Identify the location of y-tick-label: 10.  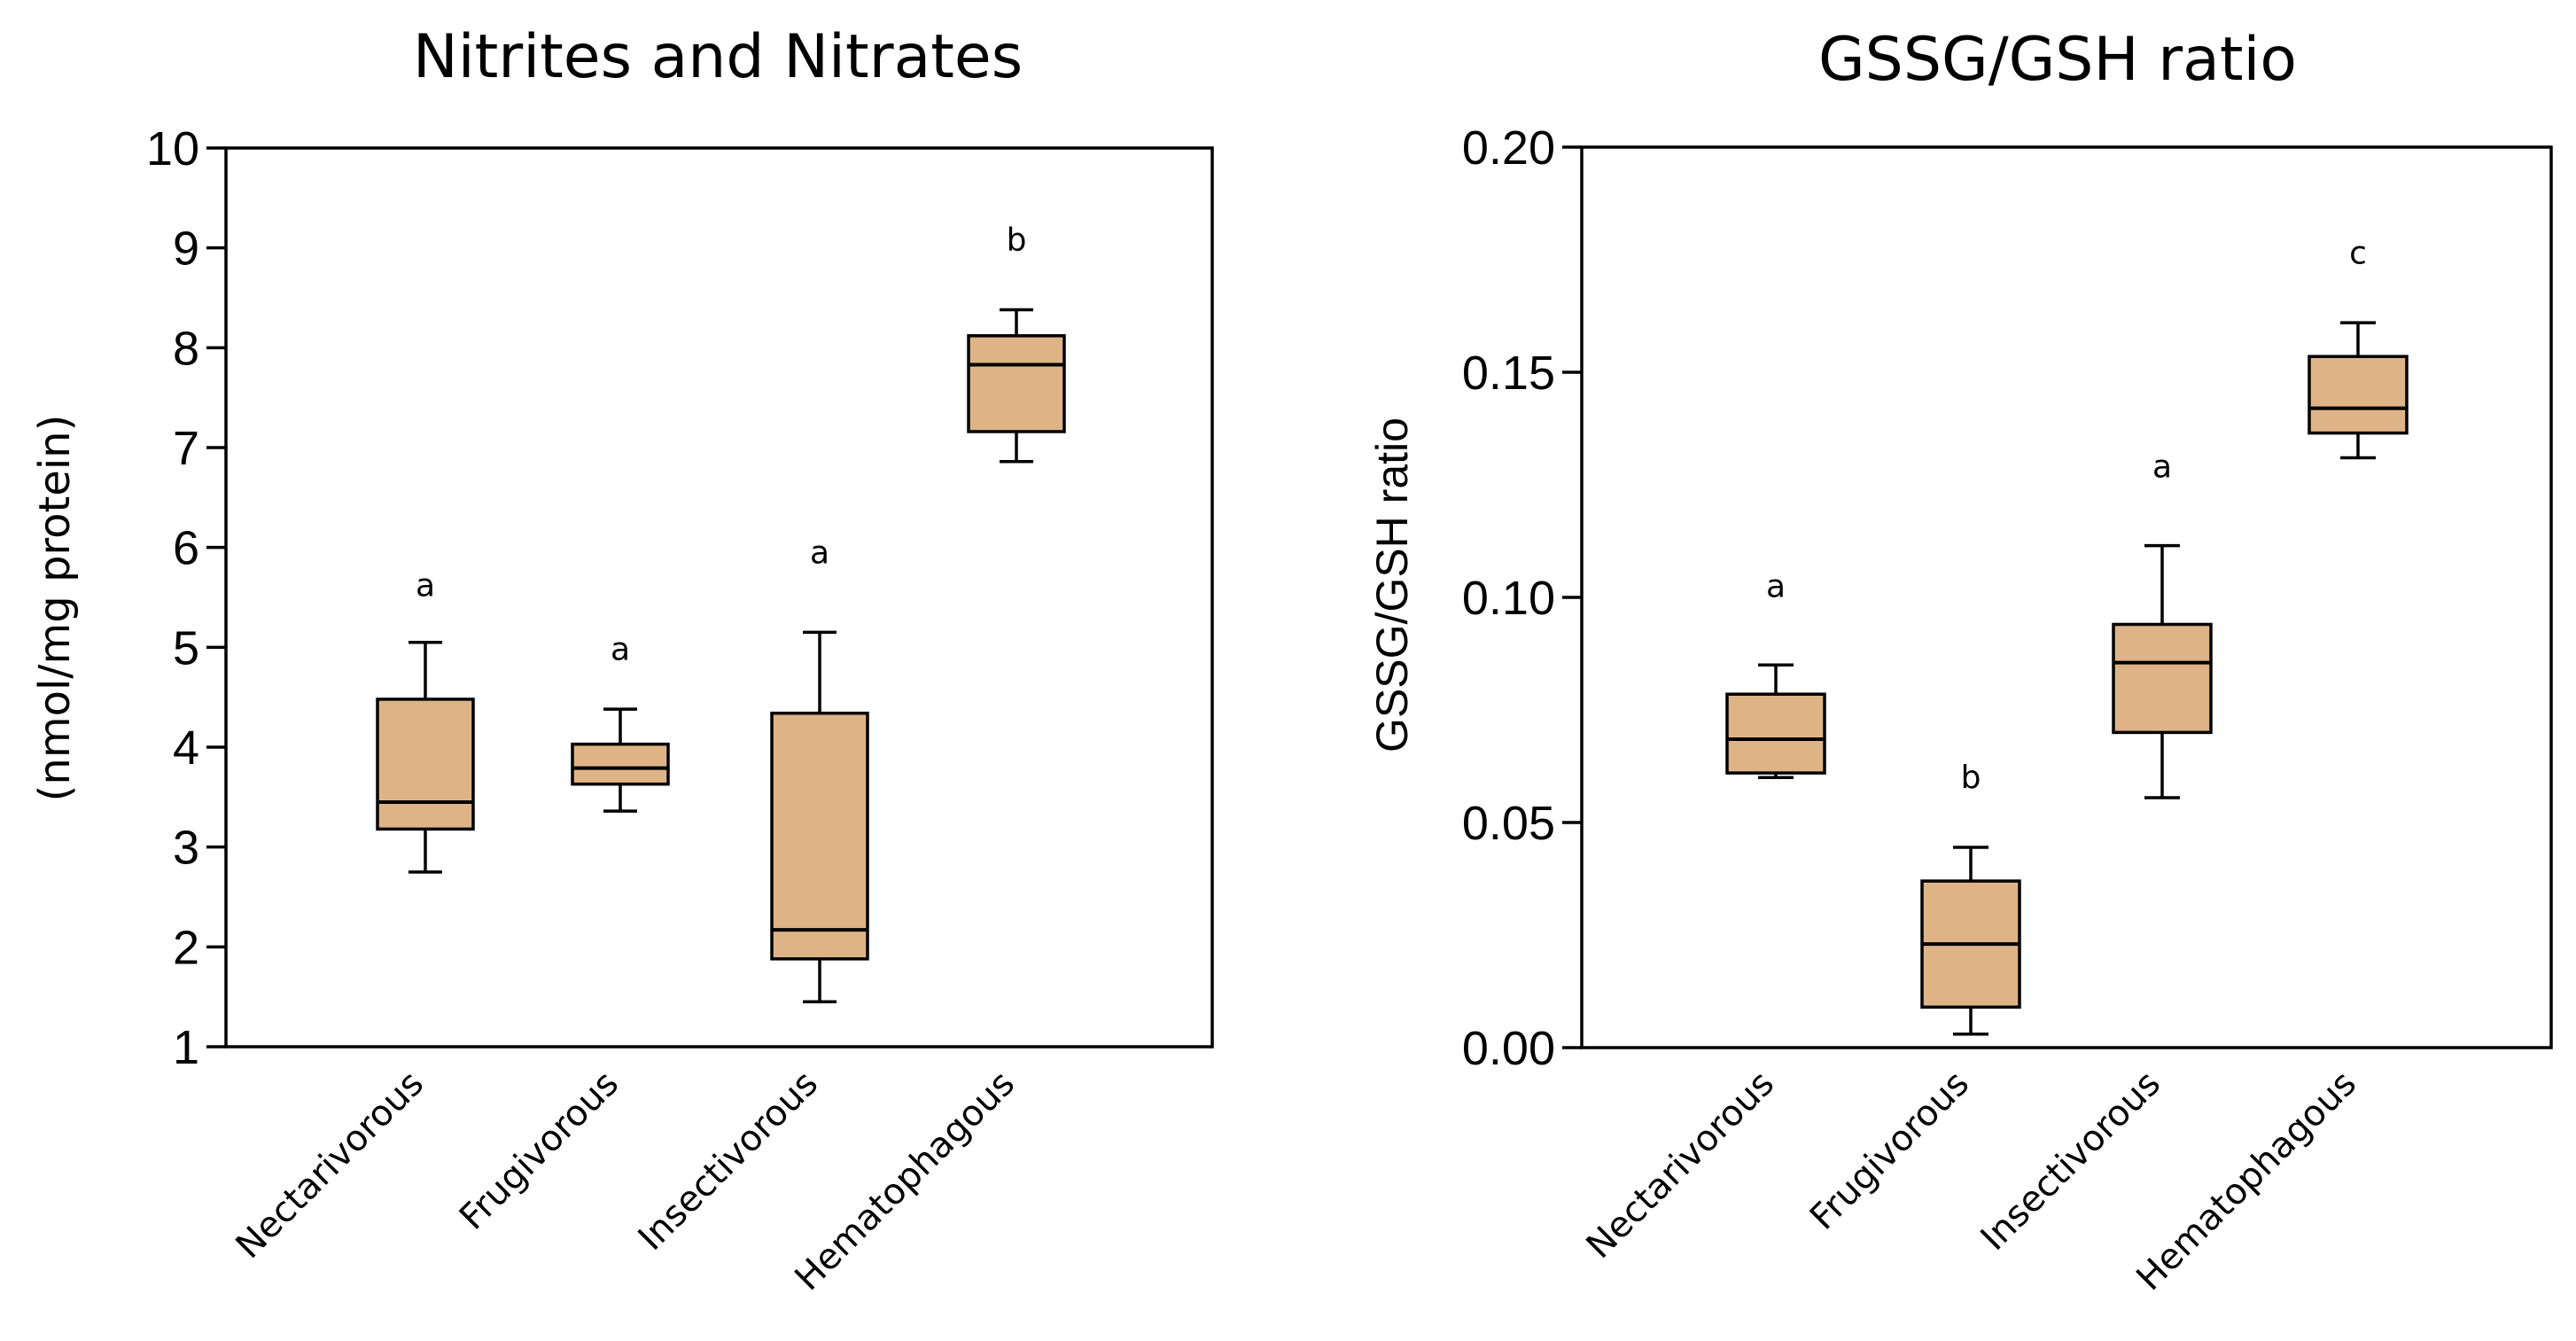
(173, 148).